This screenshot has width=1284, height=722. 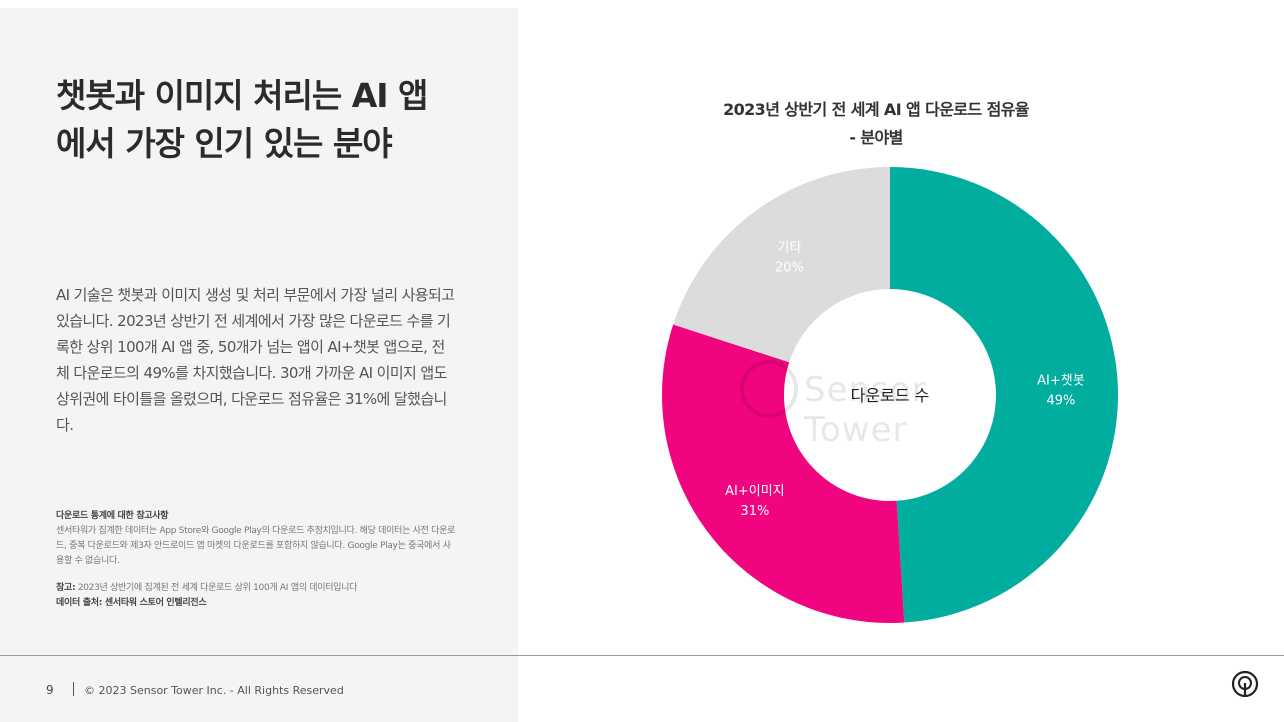 I want to click on sensor-tower-logo-icon, so click(x=1245, y=684).